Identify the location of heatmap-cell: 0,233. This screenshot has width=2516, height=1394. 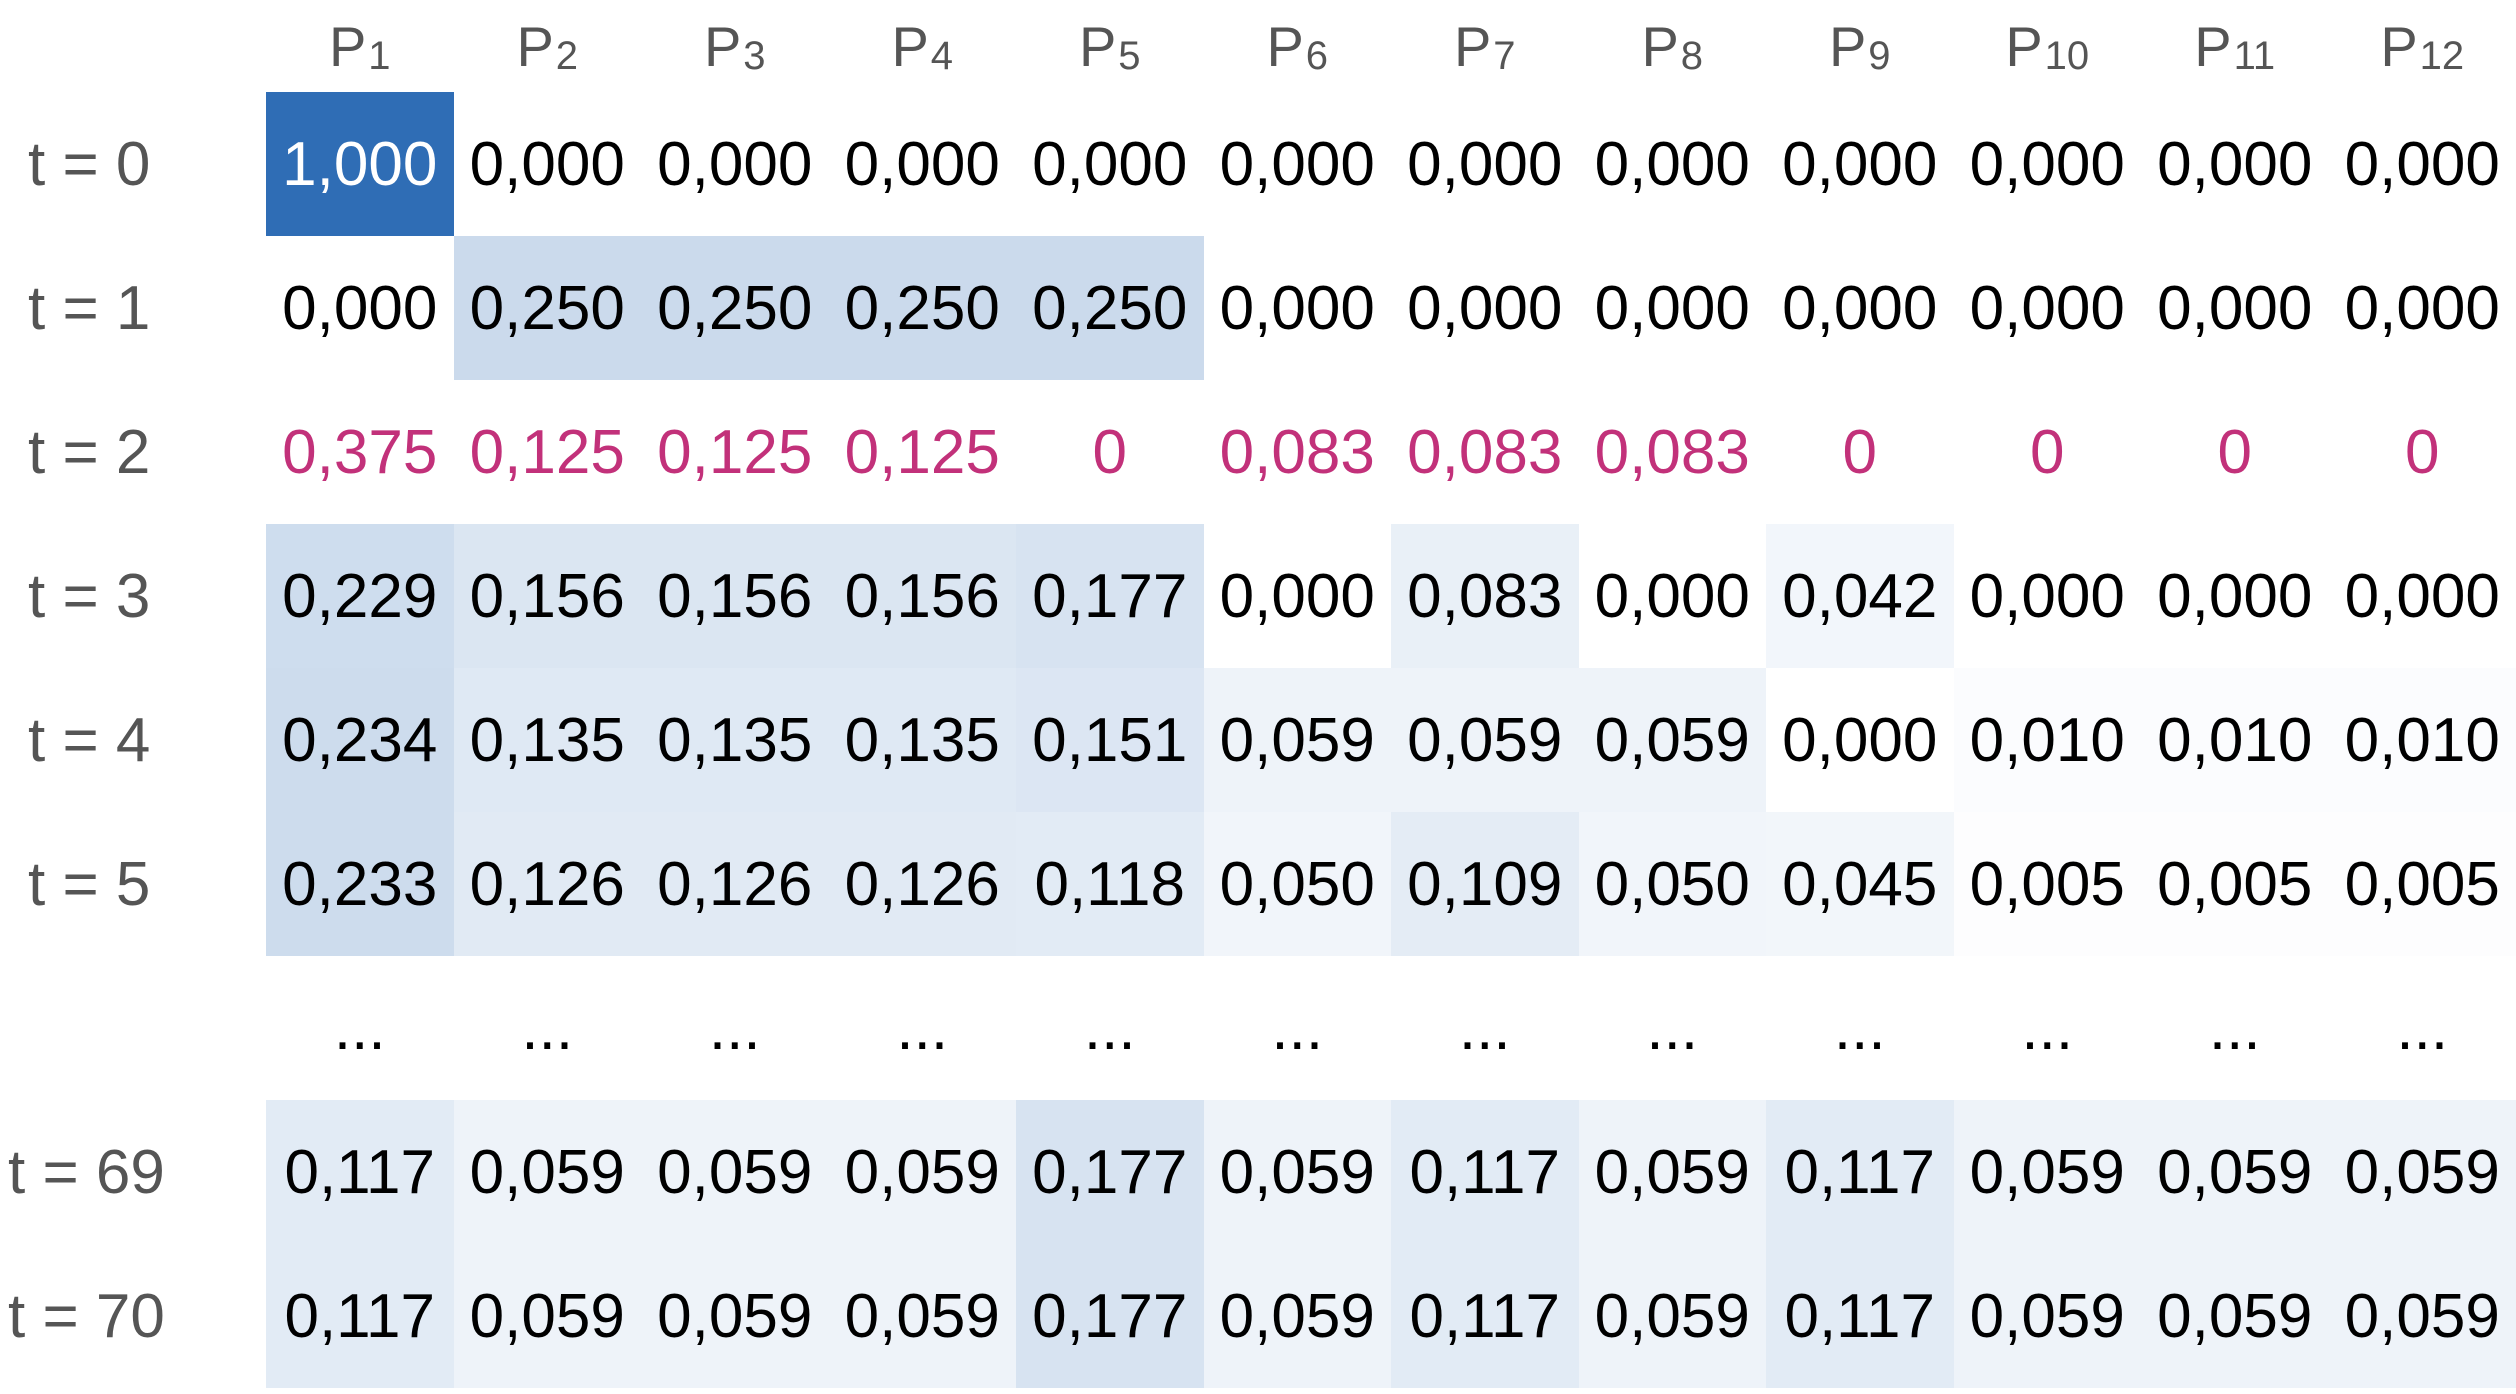
(360, 884).